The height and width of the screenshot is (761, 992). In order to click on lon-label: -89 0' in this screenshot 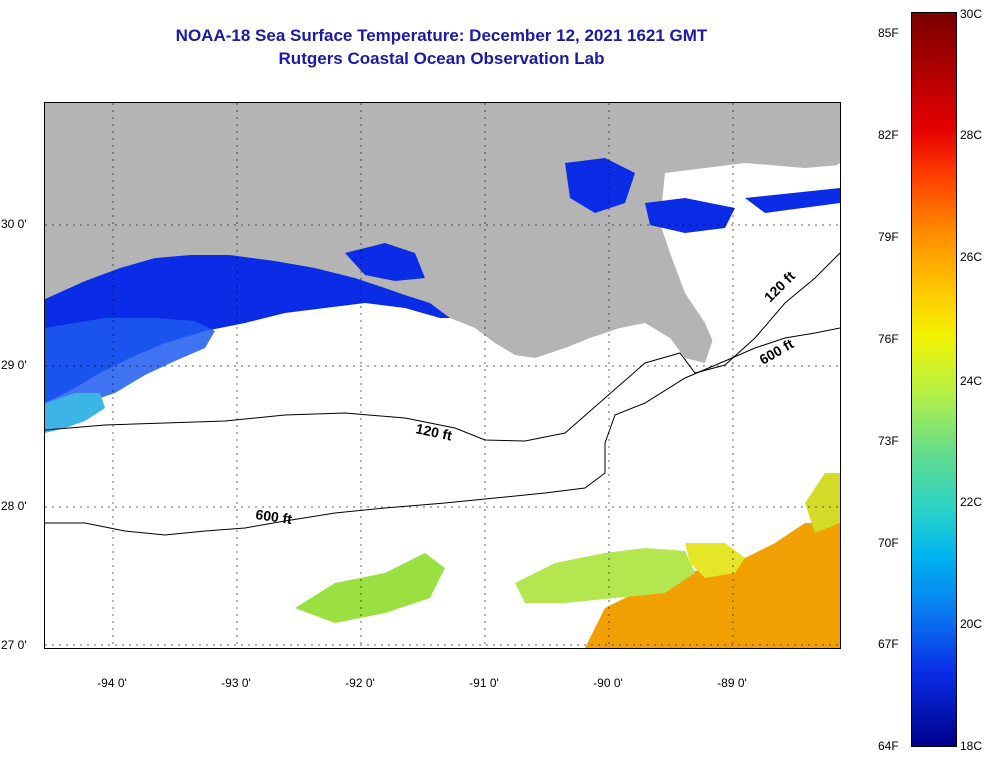, I will do `click(732, 683)`.